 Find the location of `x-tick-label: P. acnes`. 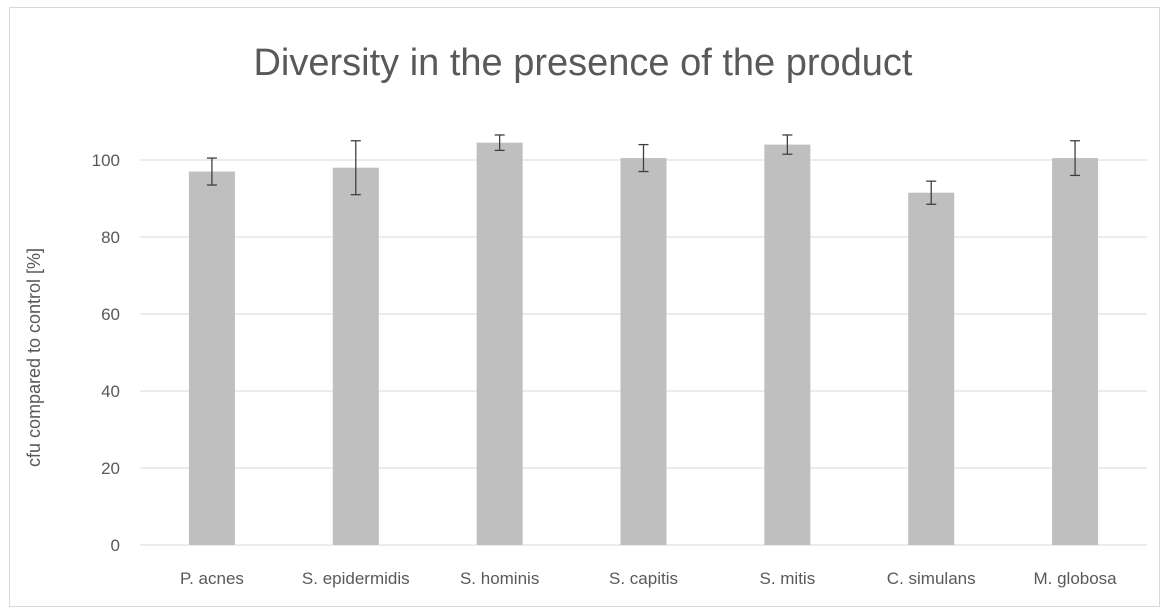

x-tick-label: P. acnes is located at coordinates (212, 578).